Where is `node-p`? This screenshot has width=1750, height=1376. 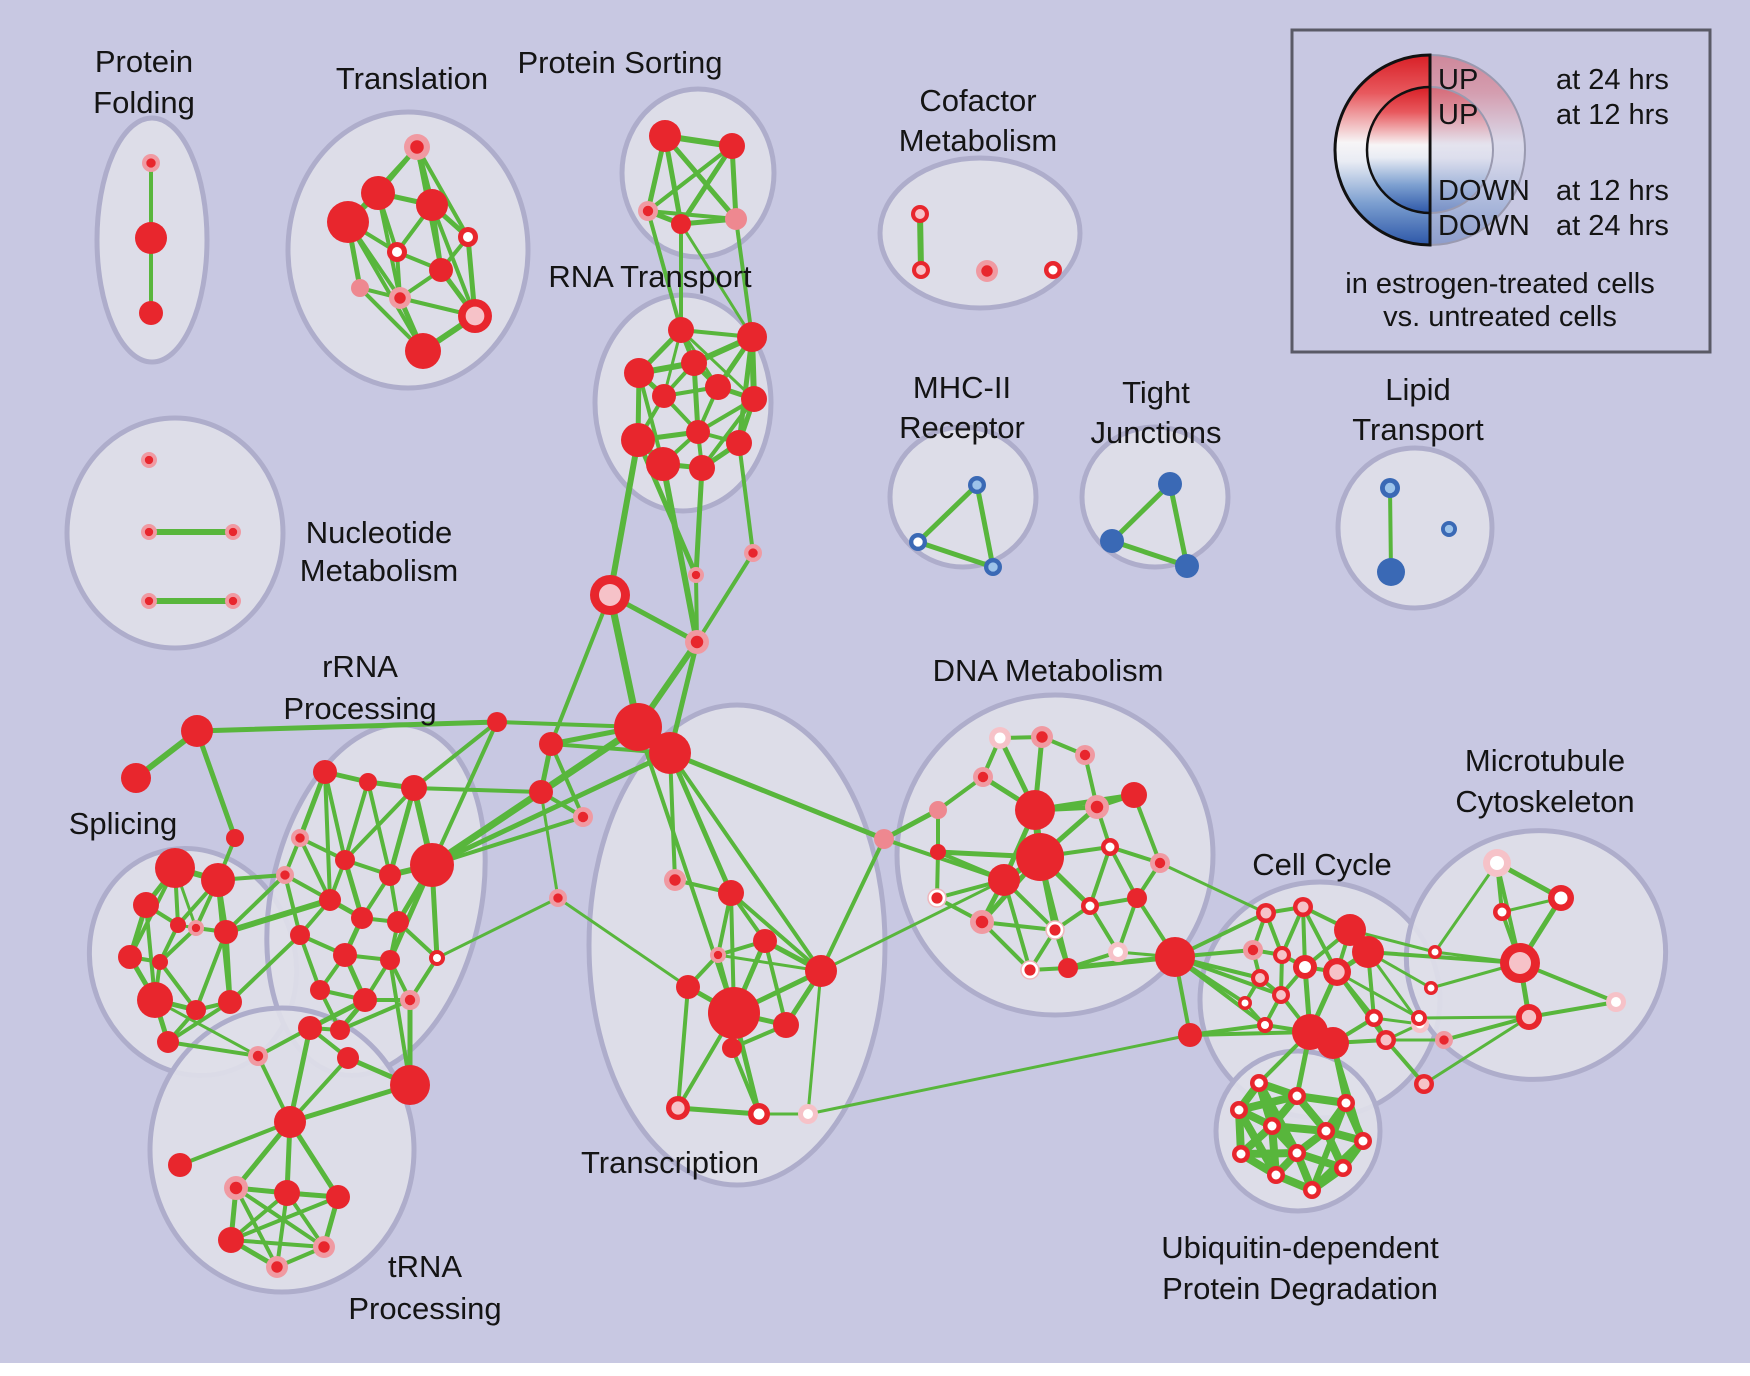
node-p is located at coordinates (938, 810).